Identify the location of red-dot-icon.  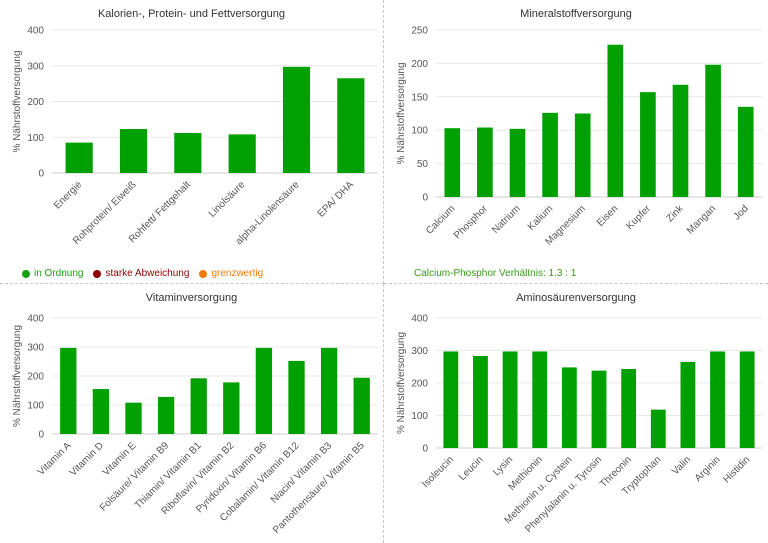
(97, 273).